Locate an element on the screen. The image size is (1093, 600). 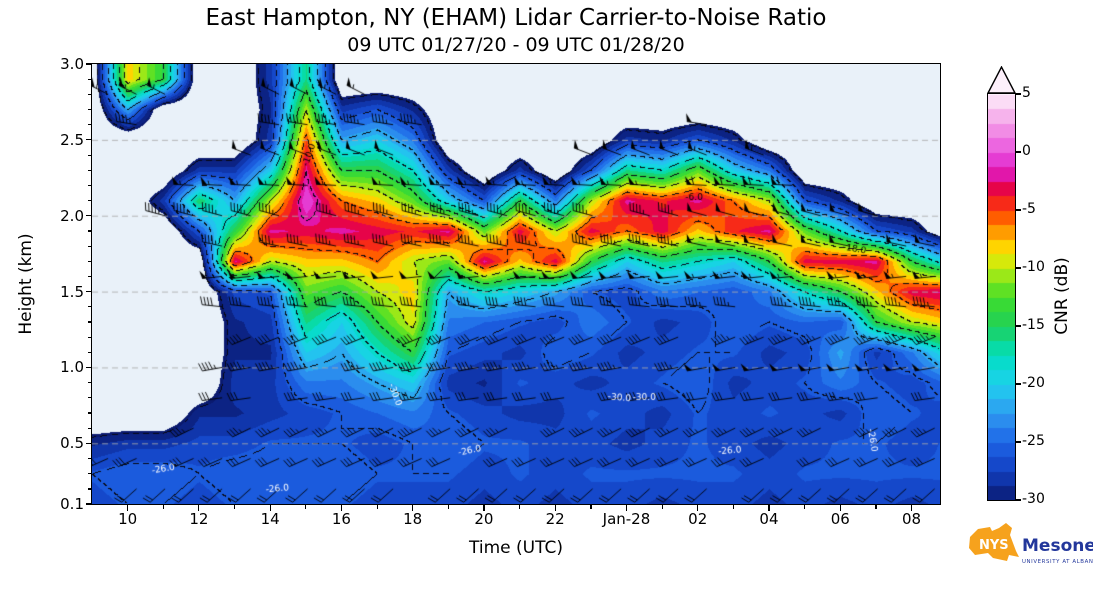
logo-mesonet-text: Mesonet is located at coordinates (1057, 546).